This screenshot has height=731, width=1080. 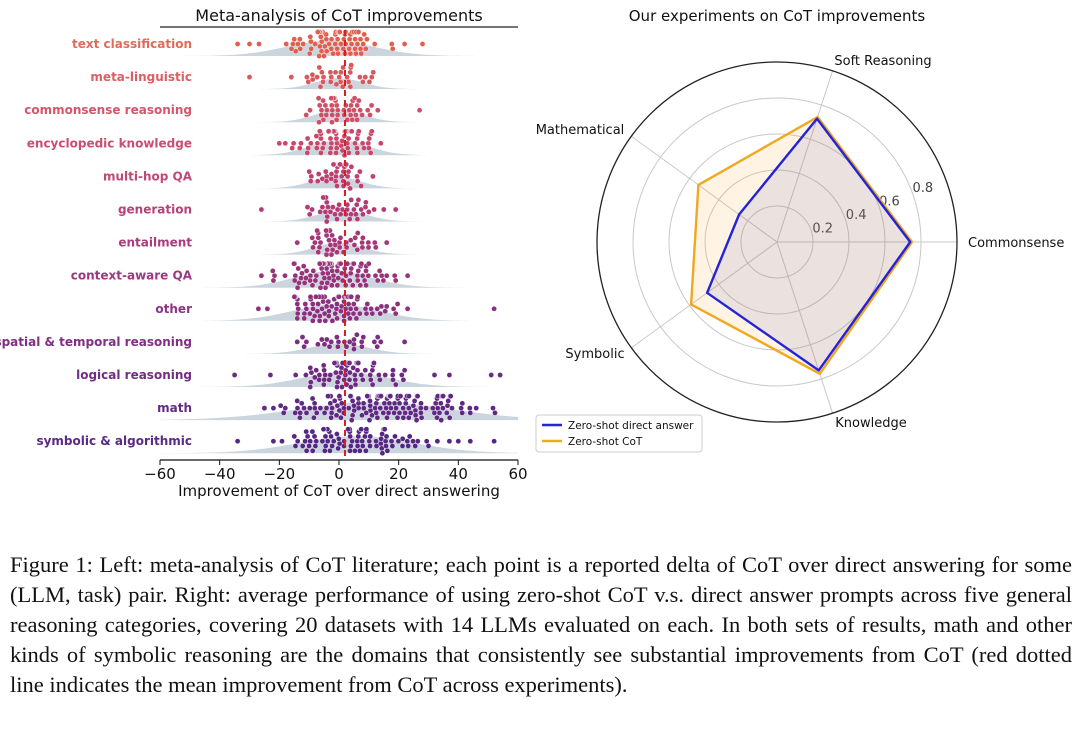 What do you see at coordinates (822, 229) in the screenshot?
I see `radar-tick-label: 0.2` at bounding box center [822, 229].